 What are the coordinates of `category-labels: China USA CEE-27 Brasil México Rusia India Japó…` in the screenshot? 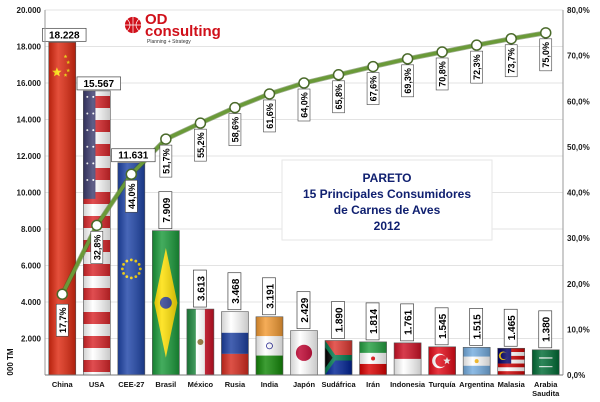 It's located at (306, 389).